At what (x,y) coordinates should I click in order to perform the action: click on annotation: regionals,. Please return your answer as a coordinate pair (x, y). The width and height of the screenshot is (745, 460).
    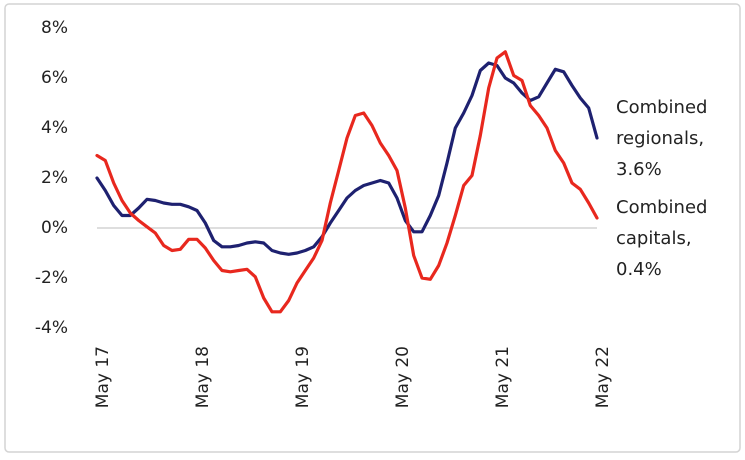
    Looking at the image, I should click on (660, 138).